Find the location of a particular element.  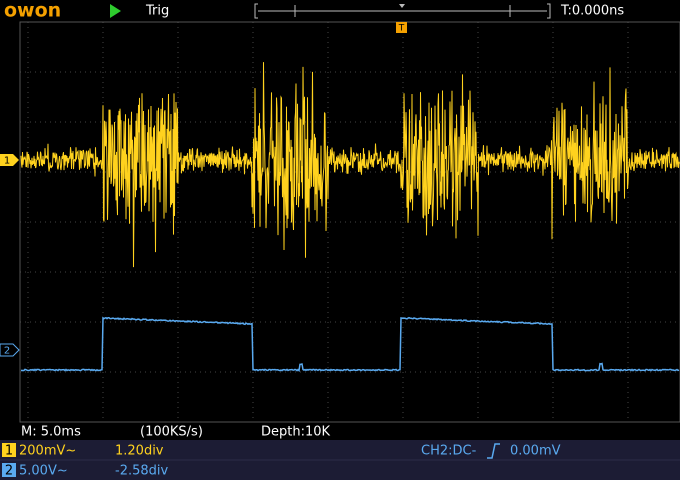

trigger-marker-label: T is located at coordinates (401, 29).